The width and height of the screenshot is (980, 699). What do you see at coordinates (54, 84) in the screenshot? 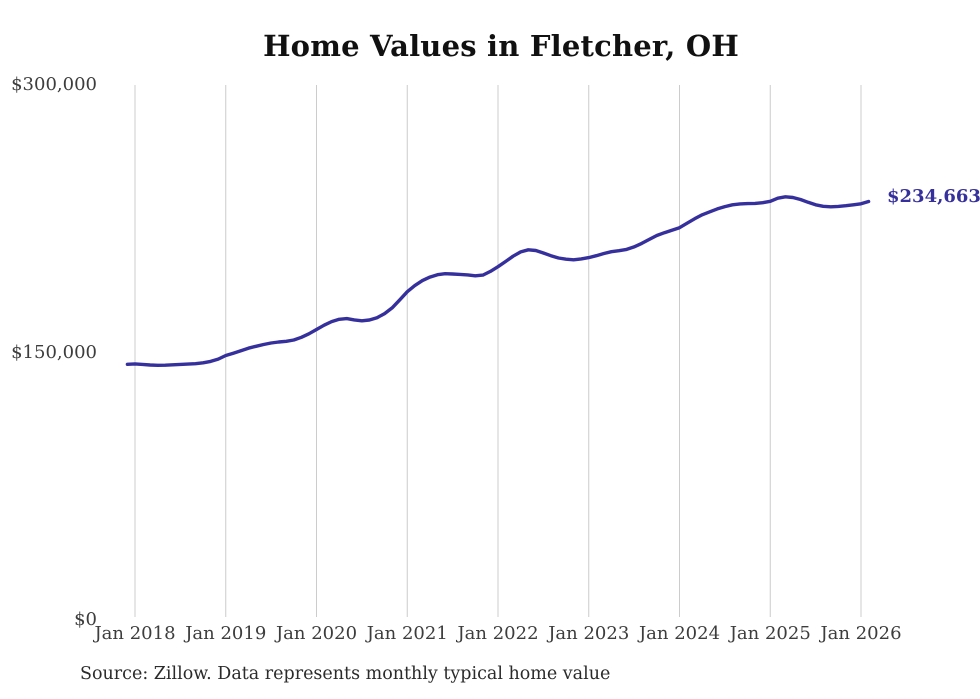
I see `y-axis-tick-label: $300,000` at bounding box center [54, 84].